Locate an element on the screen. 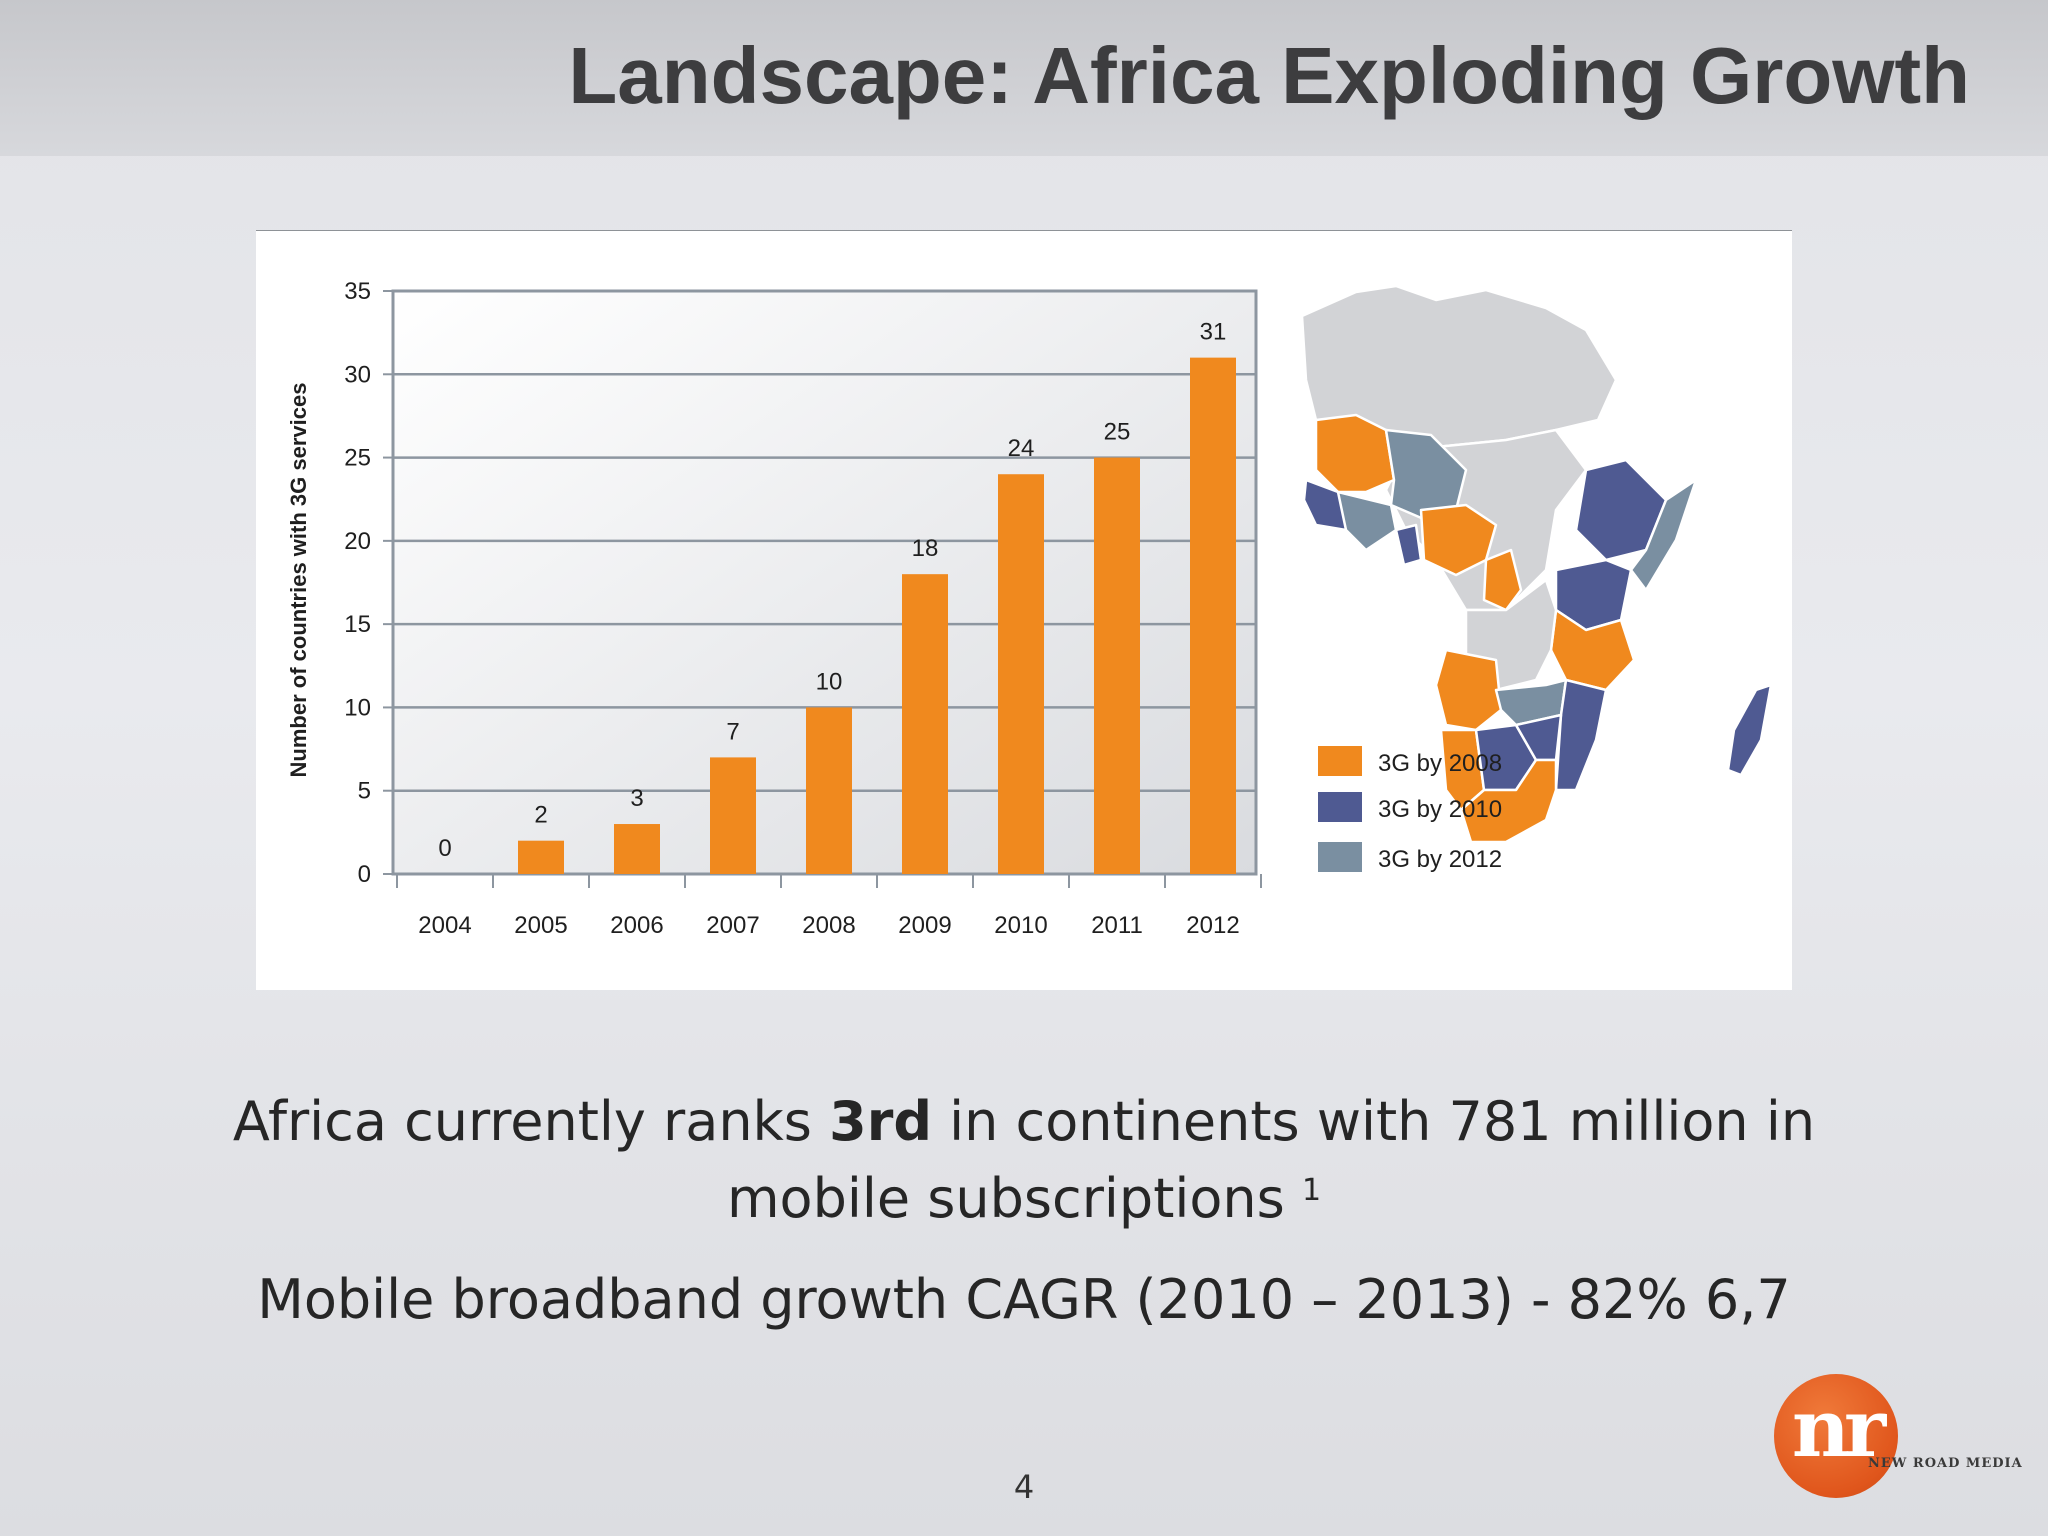 This screenshot has width=2048, height=1536. title-band is located at coordinates (1024, 78).